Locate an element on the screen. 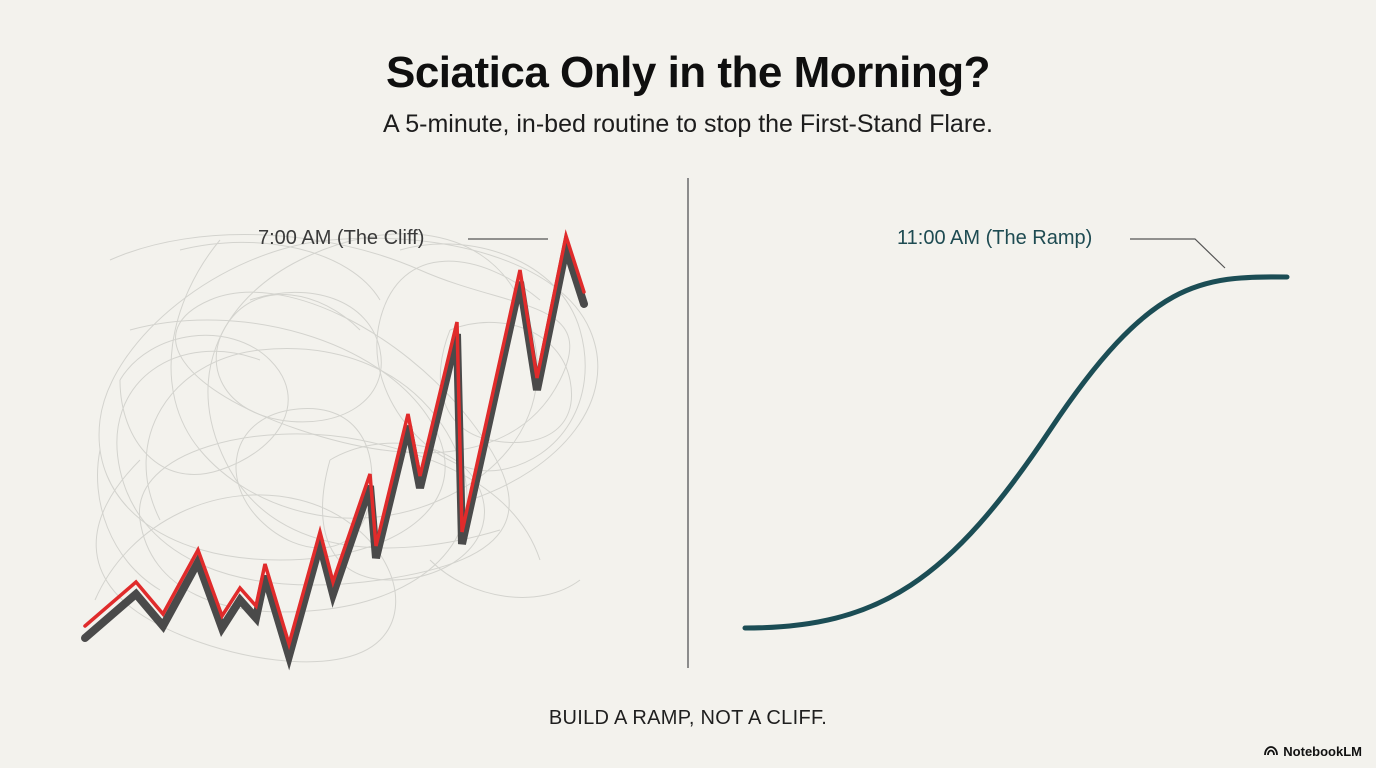  tagline: BUILD A RAMP, NOT A CLIFF. is located at coordinates (688, 718).